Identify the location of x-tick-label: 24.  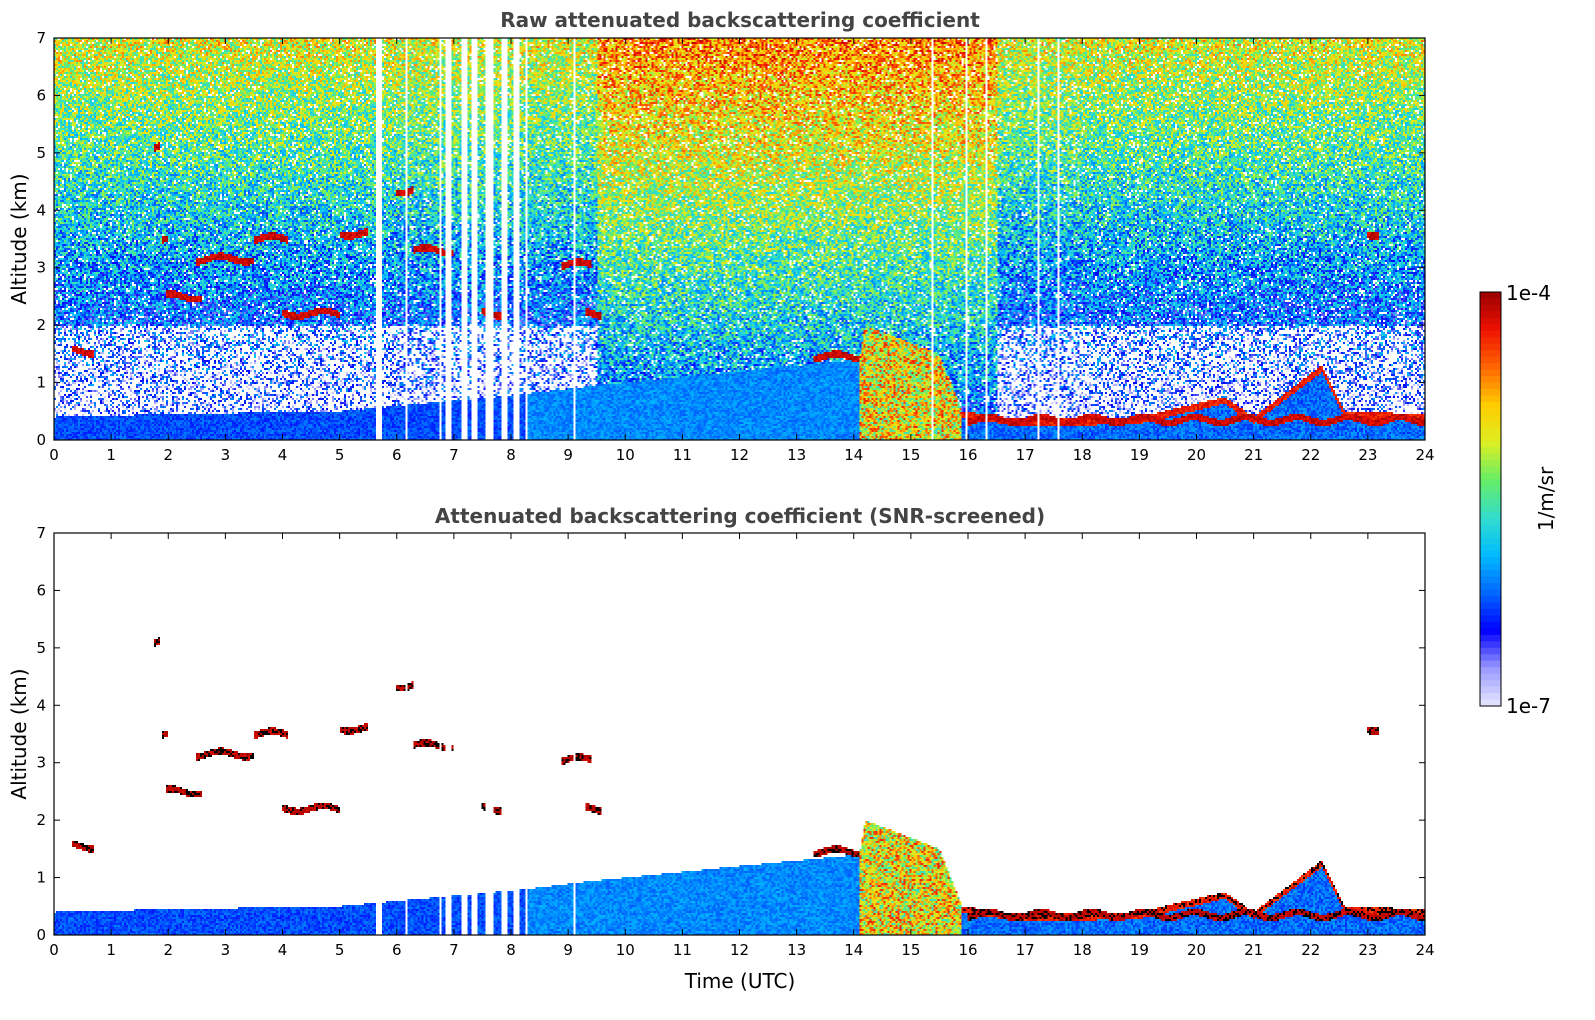
(1424, 950).